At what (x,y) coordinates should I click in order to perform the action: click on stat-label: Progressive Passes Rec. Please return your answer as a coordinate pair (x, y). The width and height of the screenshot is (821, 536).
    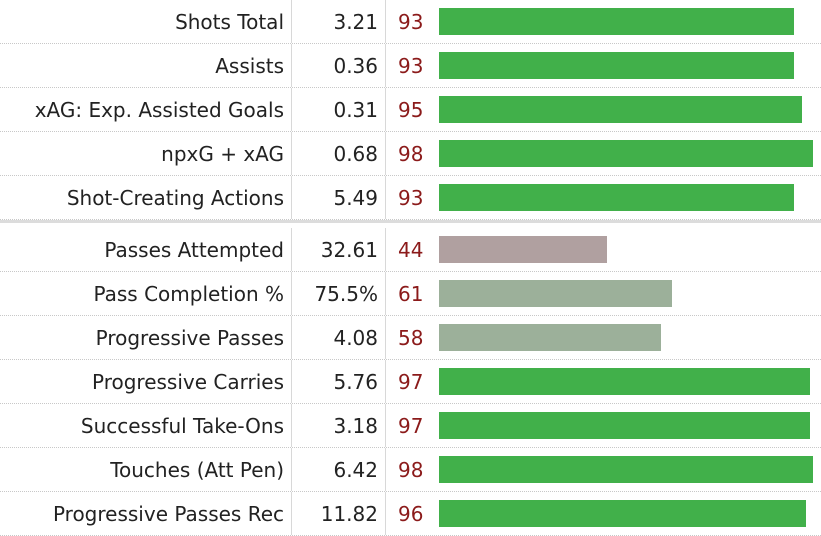
    Looking at the image, I should click on (168, 513).